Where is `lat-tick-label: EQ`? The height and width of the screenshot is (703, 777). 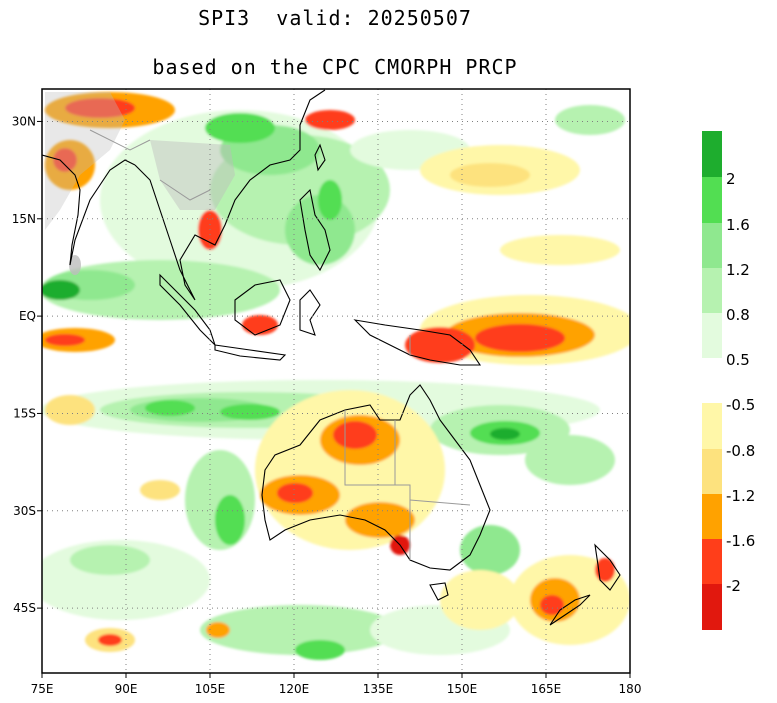
lat-tick-label: EQ is located at coordinates (27, 316).